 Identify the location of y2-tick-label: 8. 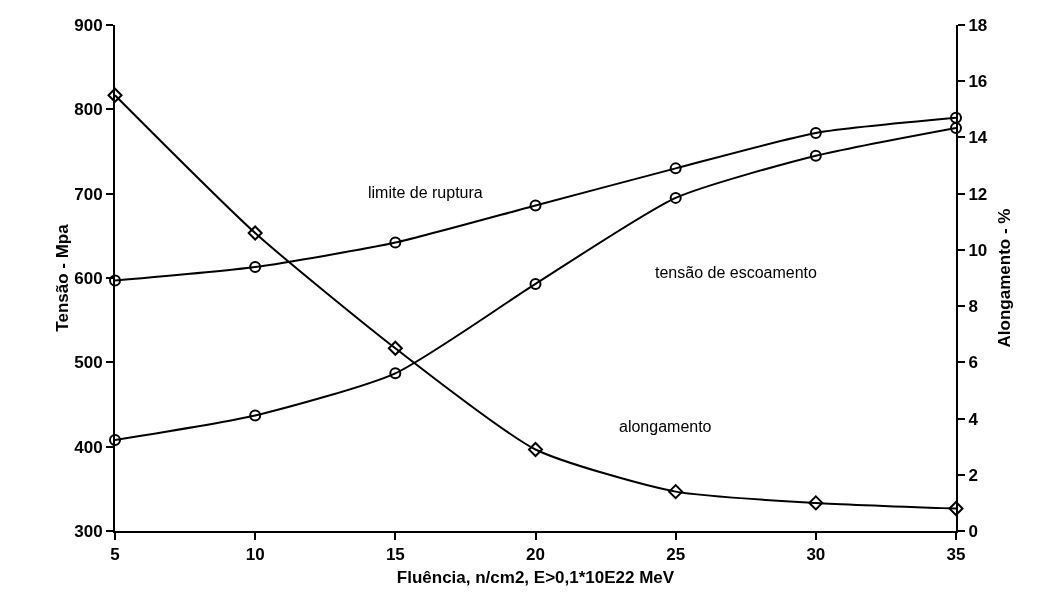
(973, 307).